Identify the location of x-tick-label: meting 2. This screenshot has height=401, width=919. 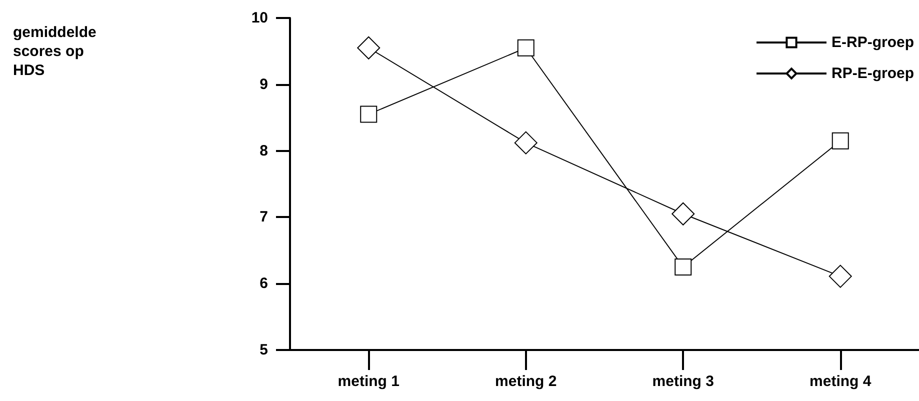
(526, 381).